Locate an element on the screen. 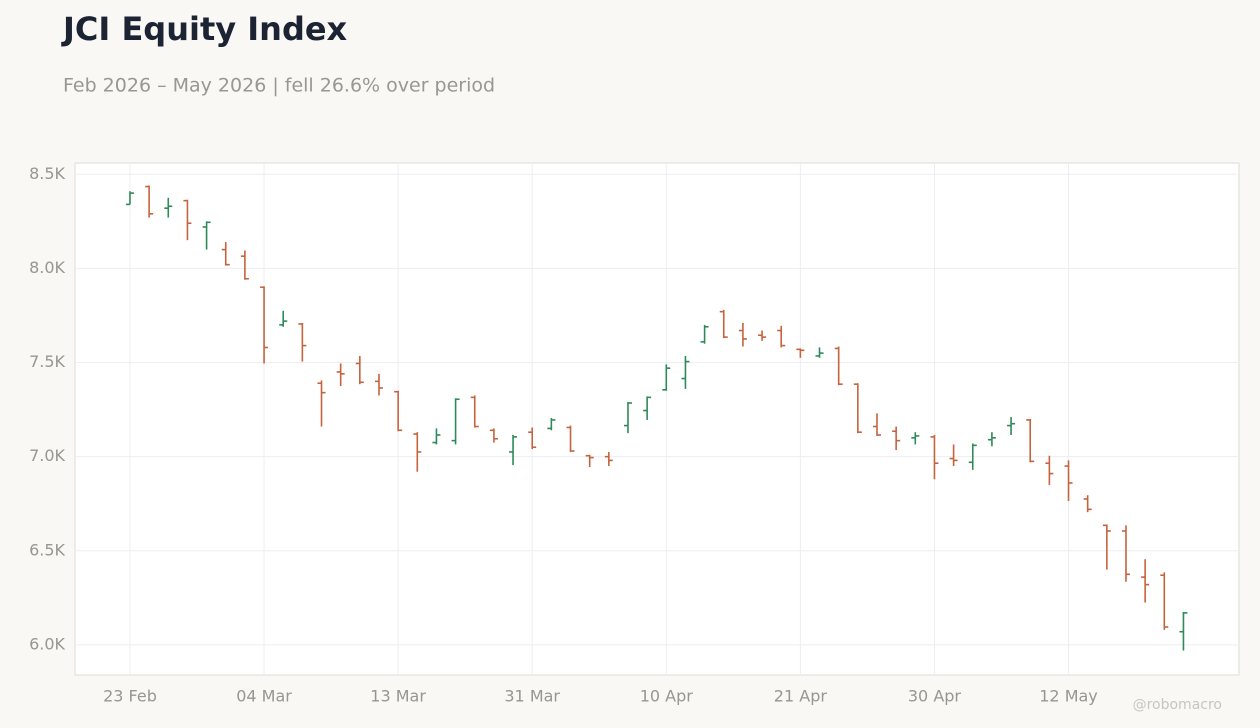  x-tick-label: 04 Mar is located at coordinates (264, 696).